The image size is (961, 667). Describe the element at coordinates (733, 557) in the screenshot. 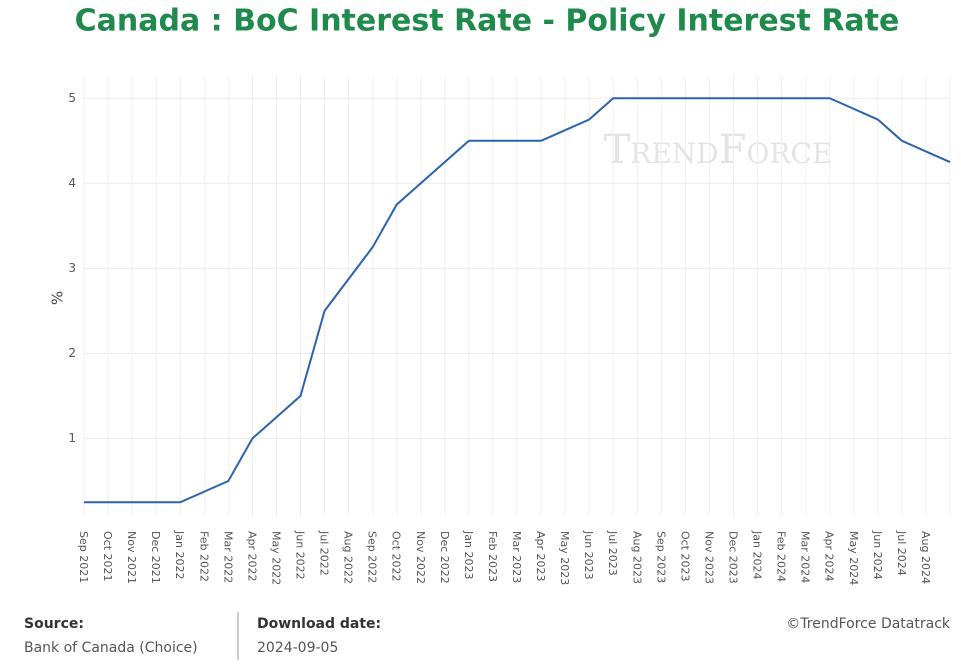

I see `x-tick-label: Dec 2023` at that location.